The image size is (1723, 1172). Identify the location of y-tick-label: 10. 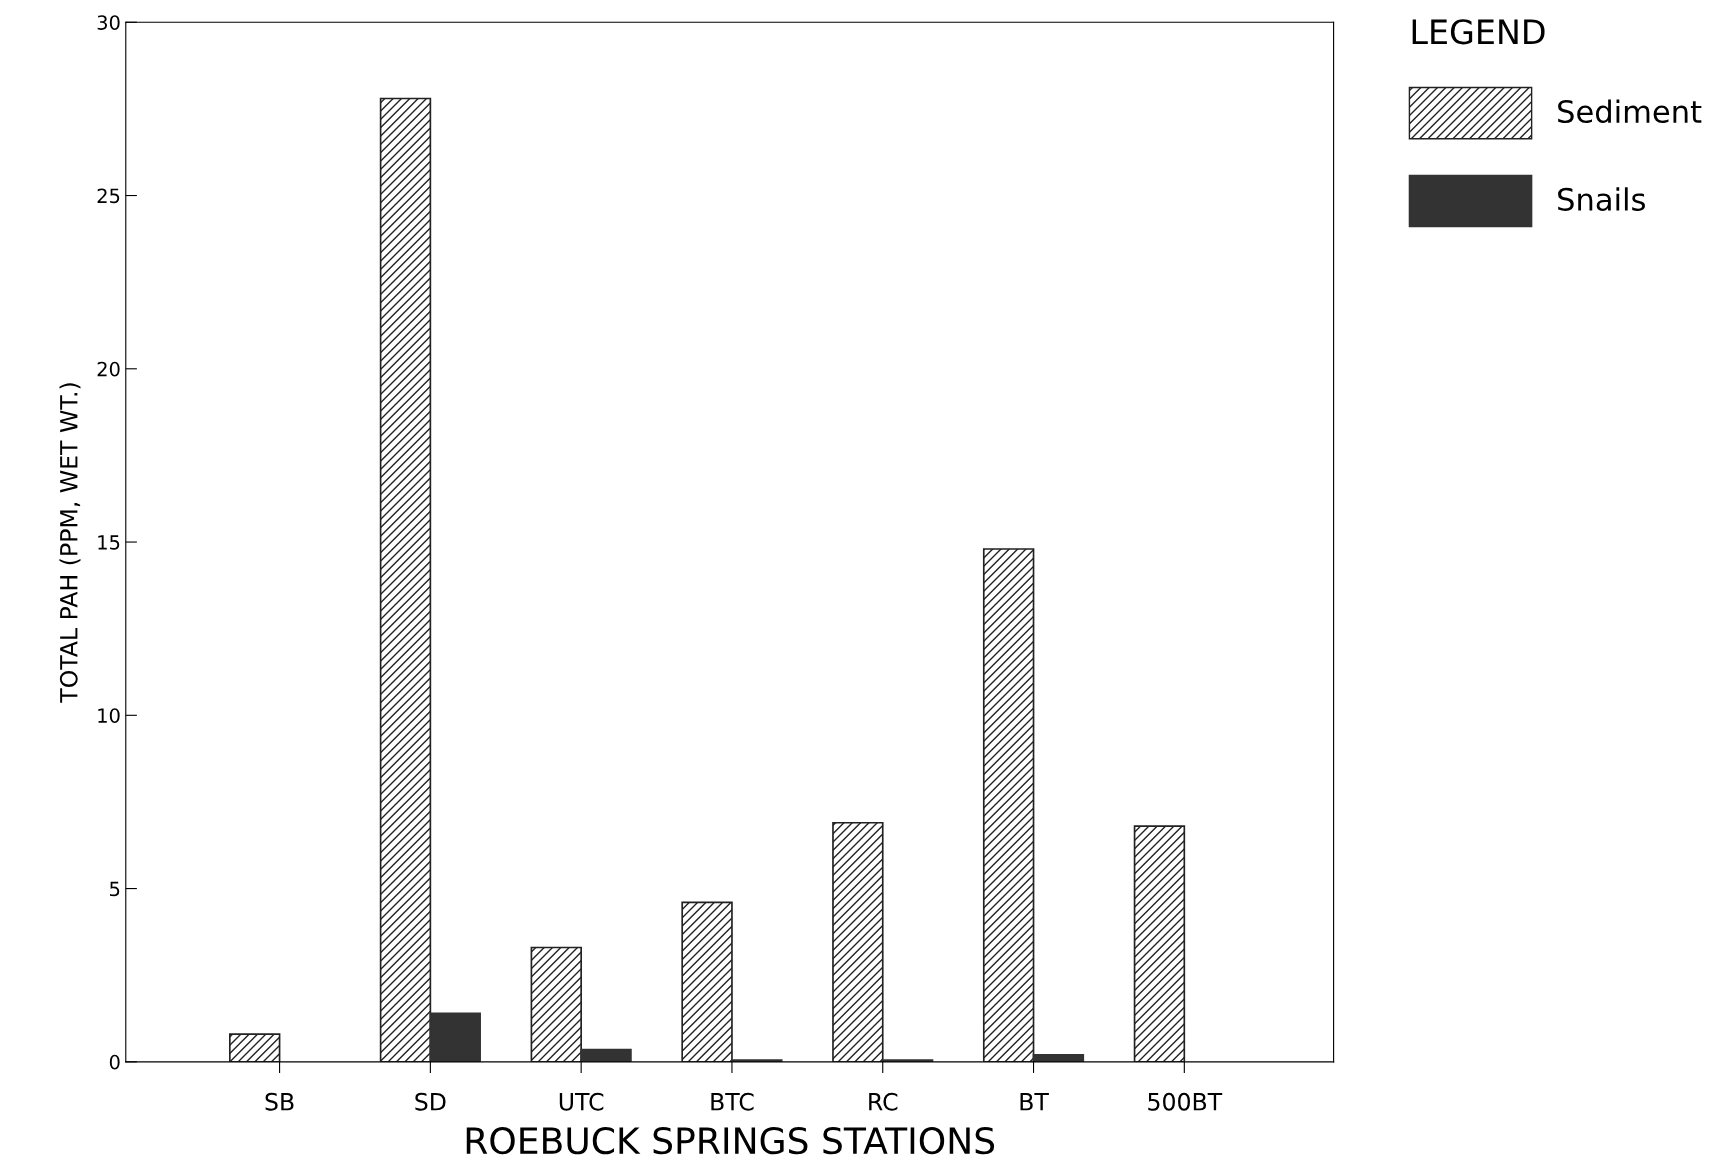
(109, 715).